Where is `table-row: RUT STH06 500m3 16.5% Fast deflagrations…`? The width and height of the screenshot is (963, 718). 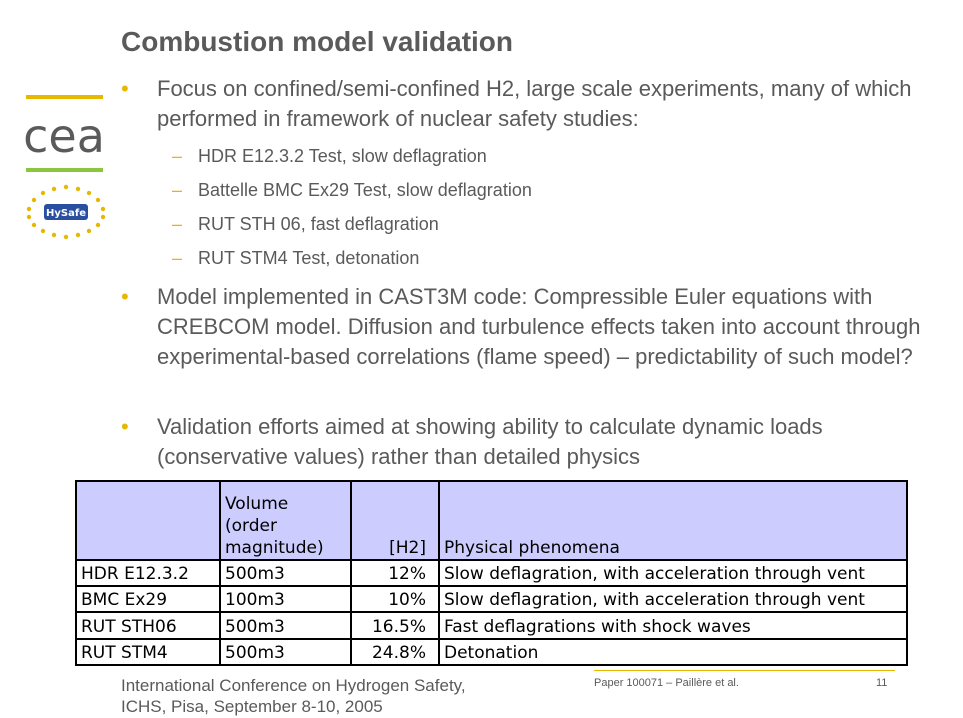 table-row: RUT STH06 500m3 16.5% Fast deflagrations… is located at coordinates (491, 625).